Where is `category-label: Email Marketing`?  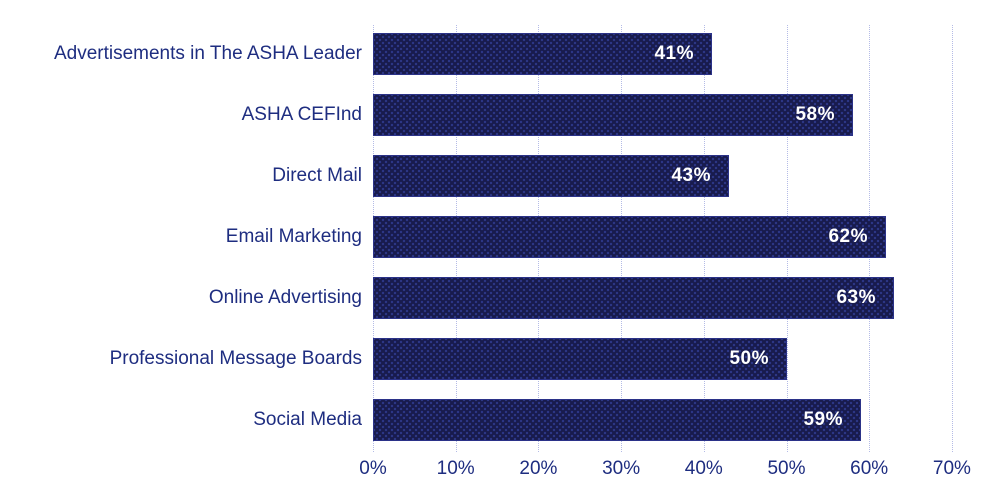
category-label: Email Marketing is located at coordinates (293, 236).